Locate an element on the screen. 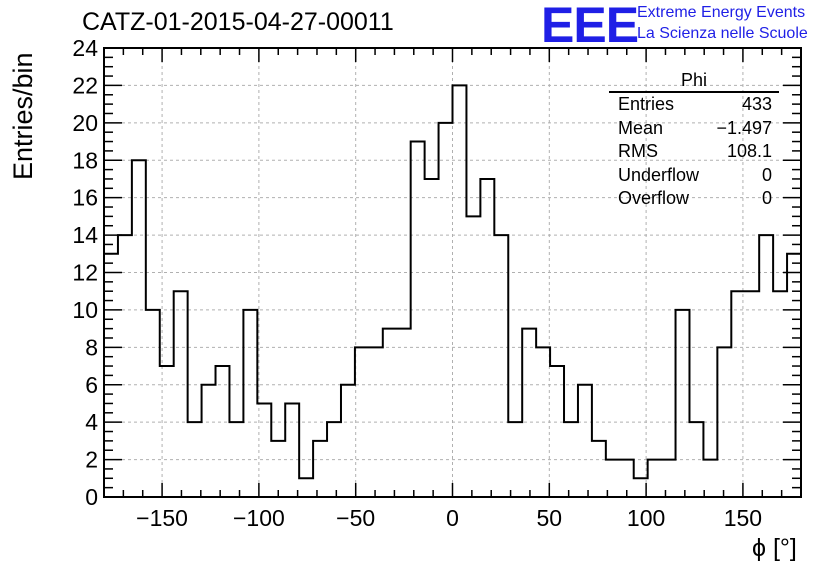 The height and width of the screenshot is (572, 836). x-tick-label: 100 is located at coordinates (646, 518).